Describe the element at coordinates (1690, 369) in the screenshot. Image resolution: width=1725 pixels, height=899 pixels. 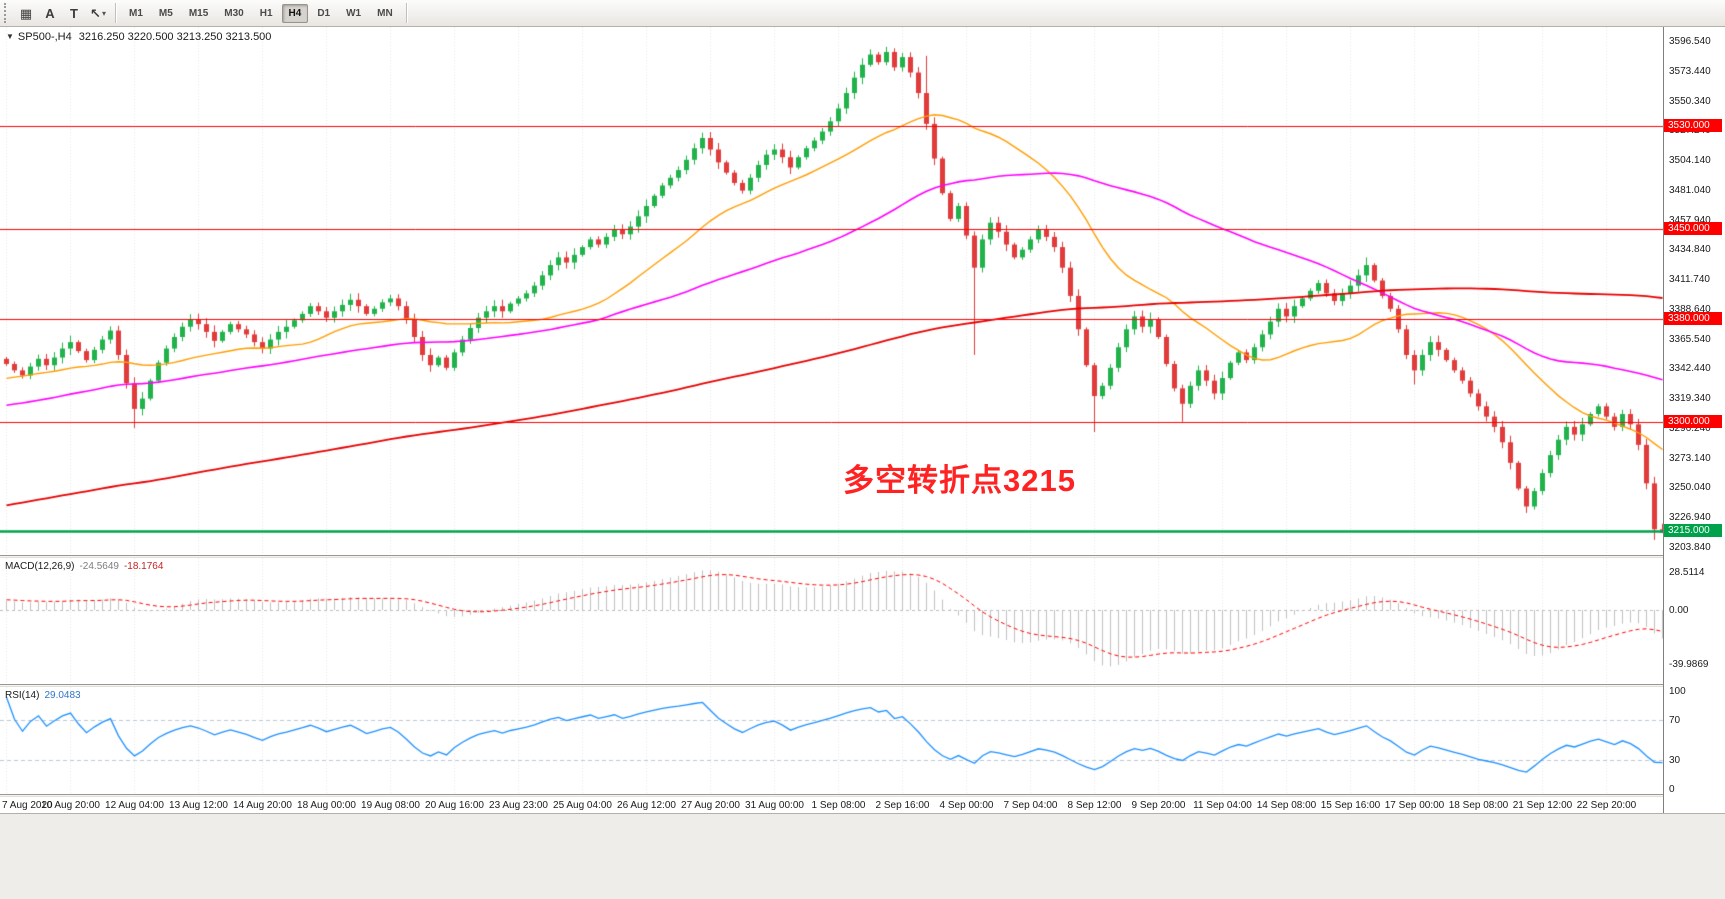
I see `price-tick-label: 3342.440` at that location.